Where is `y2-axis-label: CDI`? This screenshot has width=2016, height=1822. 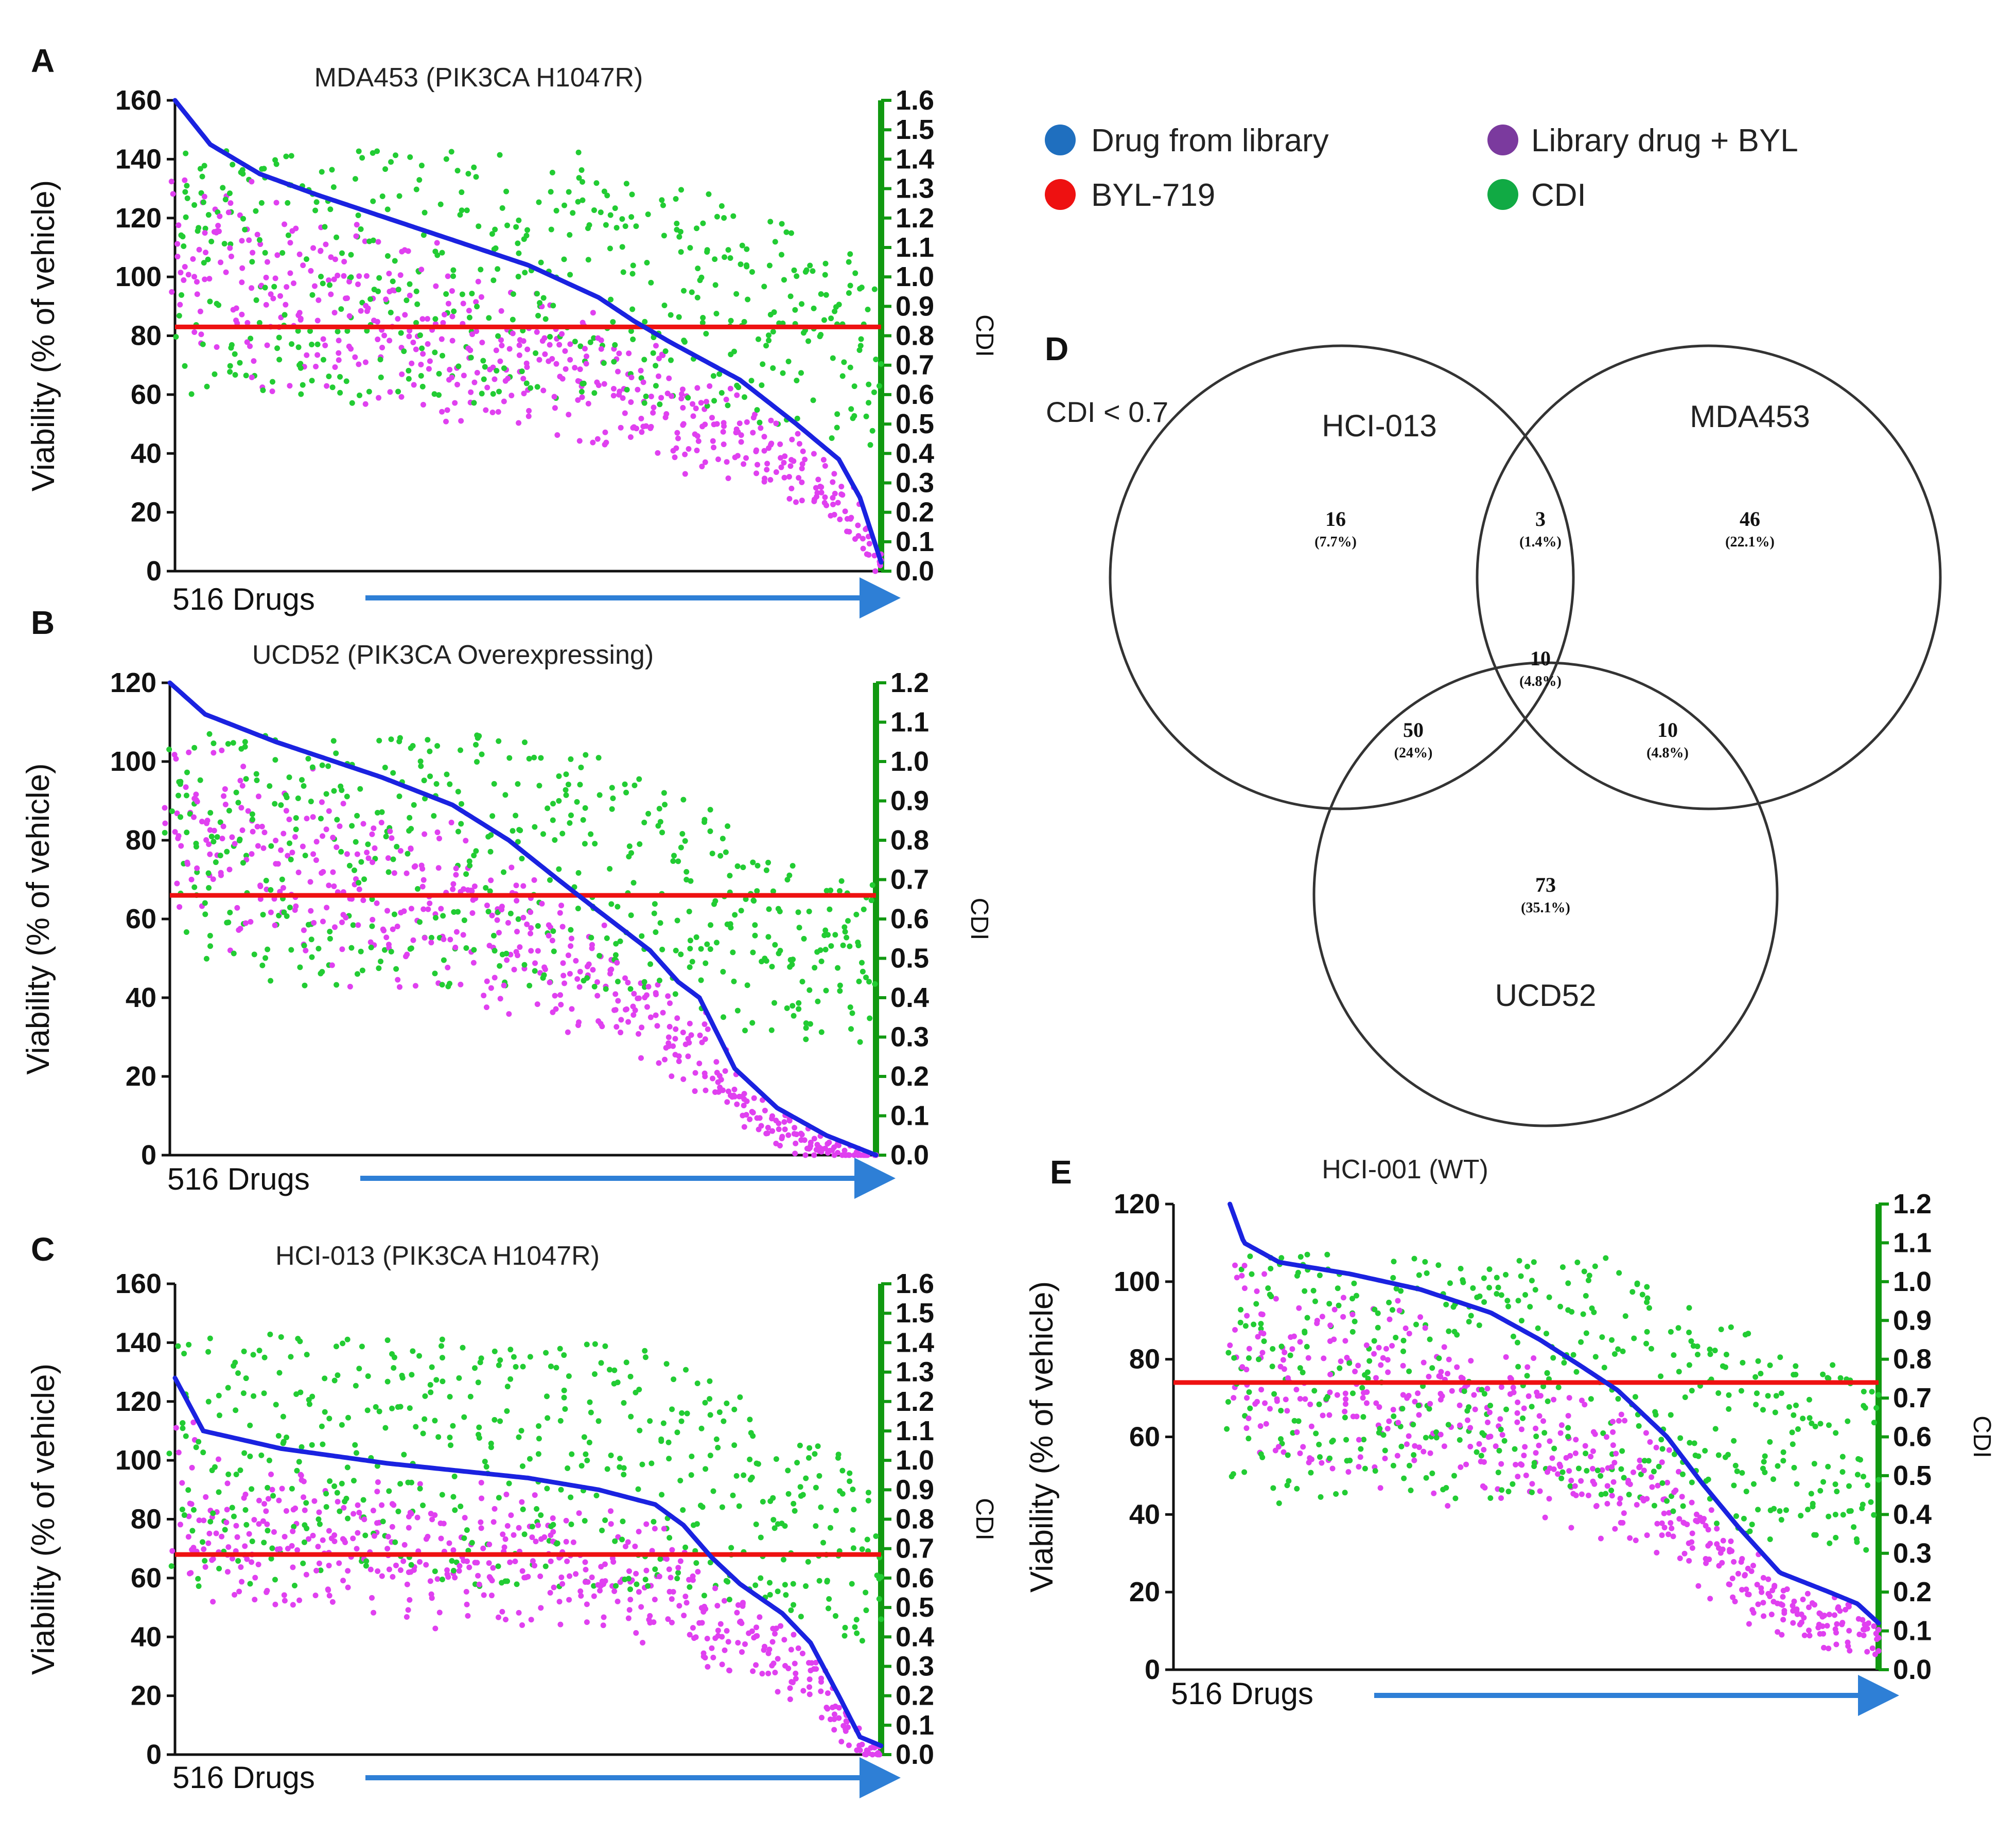 y2-axis-label: CDI is located at coordinates (984, 1519).